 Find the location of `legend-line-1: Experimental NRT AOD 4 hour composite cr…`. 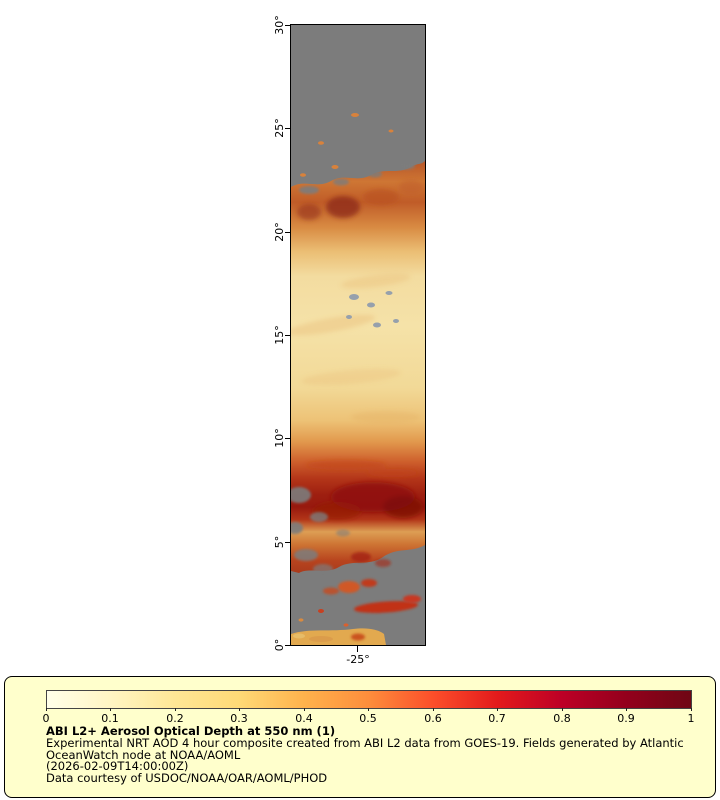

legend-line-1: Experimental NRT AOD 4 hour composite cr… is located at coordinates (365, 743).